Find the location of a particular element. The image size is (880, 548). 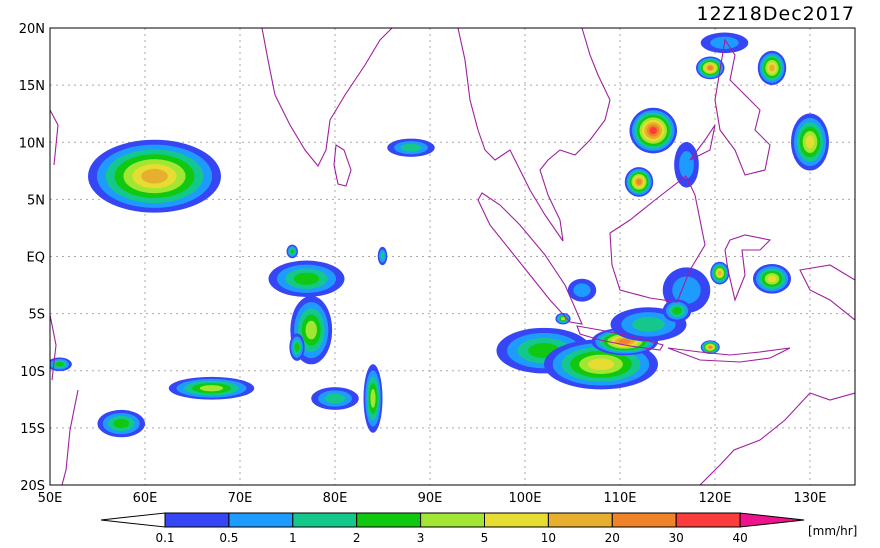

coast-new-guinea is located at coordinates (827, 292).